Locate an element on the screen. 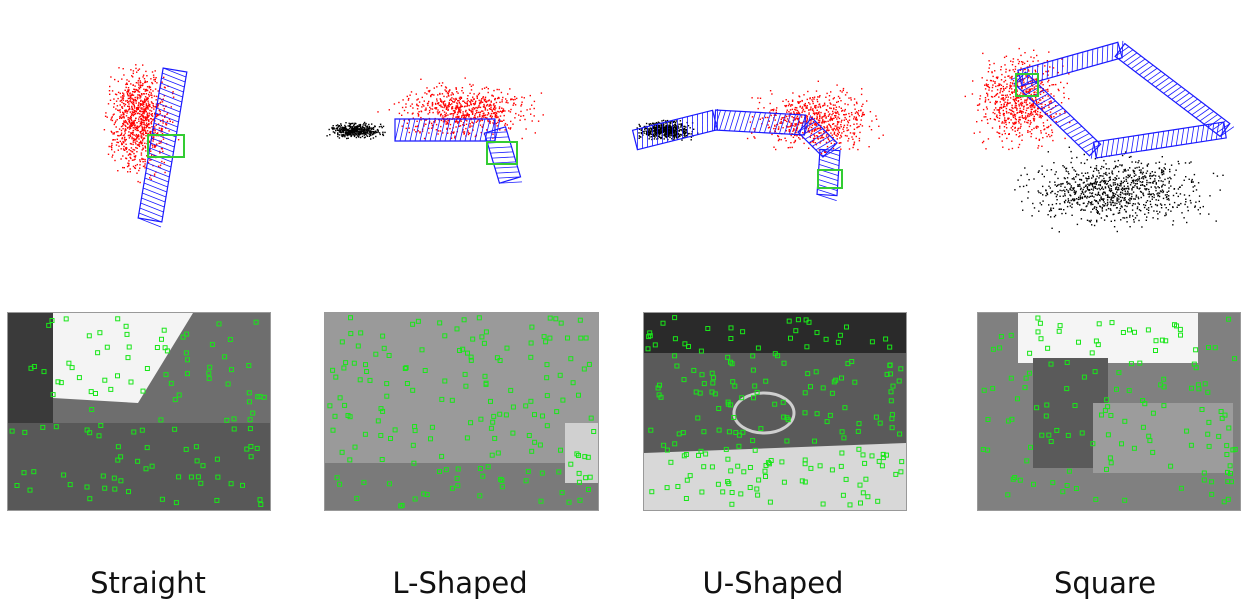 The image size is (1241, 608). frame-straight-image is located at coordinates (139, 411).